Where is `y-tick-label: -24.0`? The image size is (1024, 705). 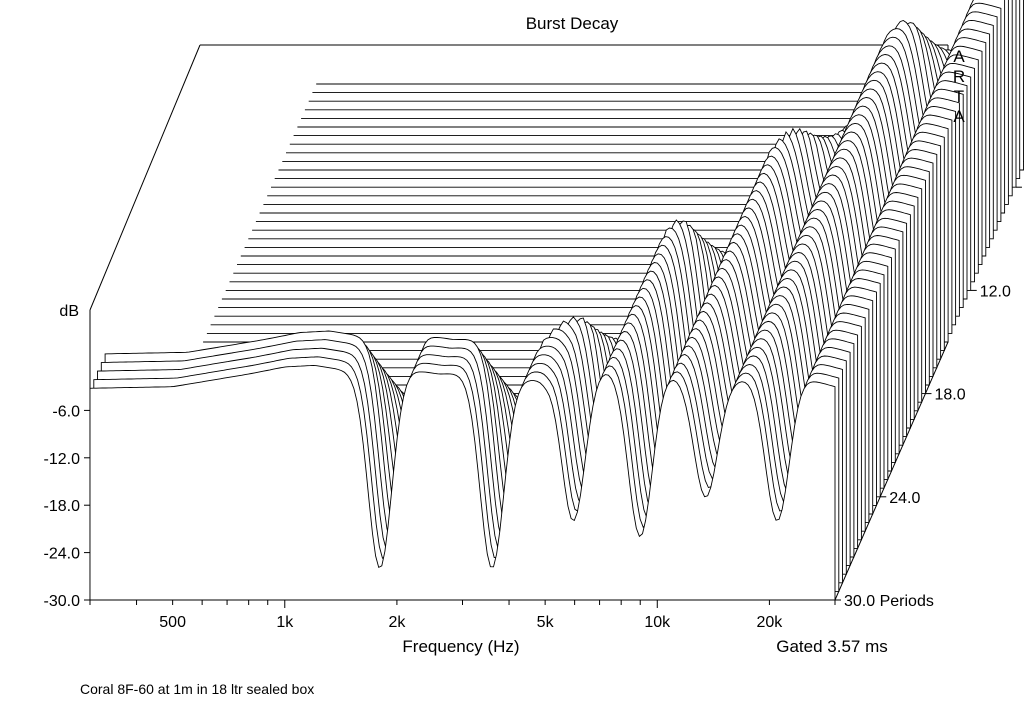 y-tick-label: -24.0 is located at coordinates (62, 554).